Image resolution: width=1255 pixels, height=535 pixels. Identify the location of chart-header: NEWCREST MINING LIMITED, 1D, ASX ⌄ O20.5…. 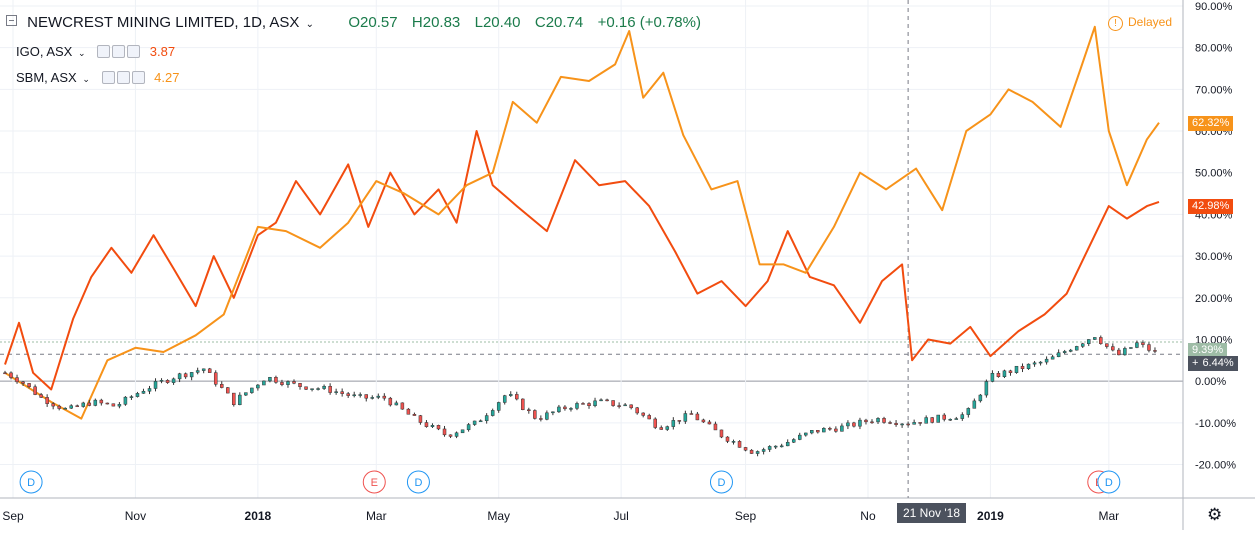
(353, 22).